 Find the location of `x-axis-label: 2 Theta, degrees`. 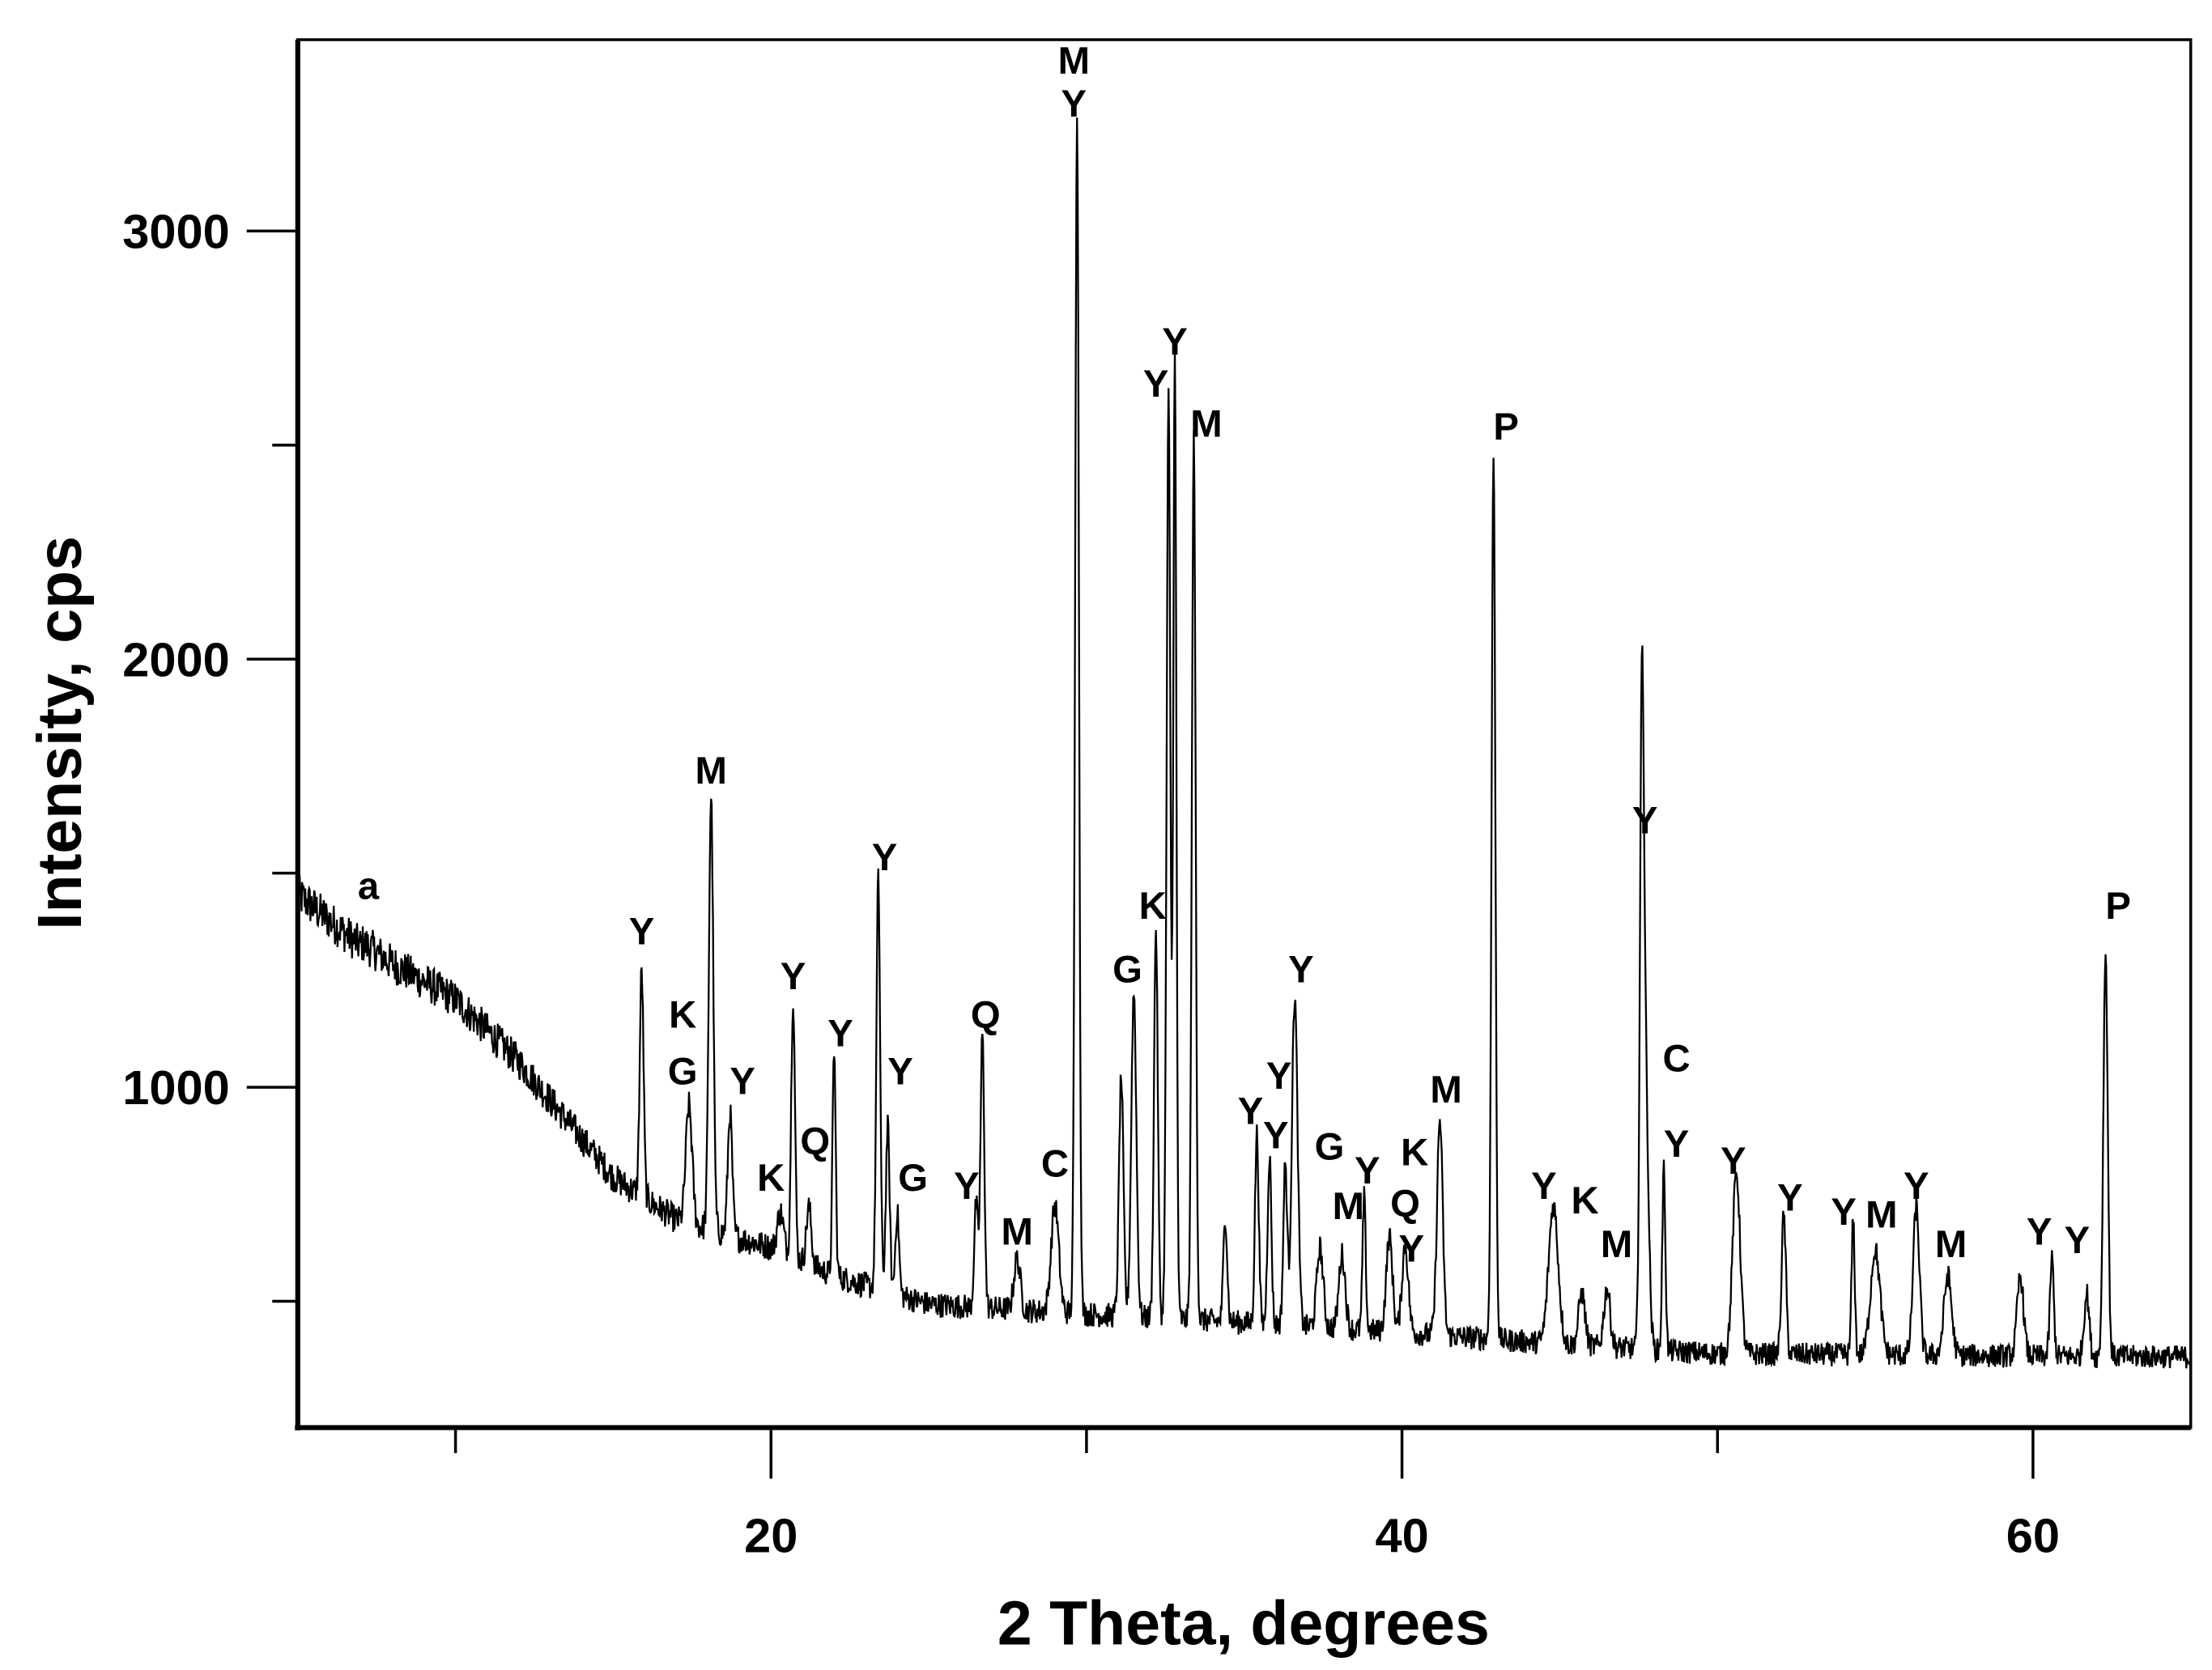

x-axis-label: 2 Theta, degrees is located at coordinates (1244, 1623).